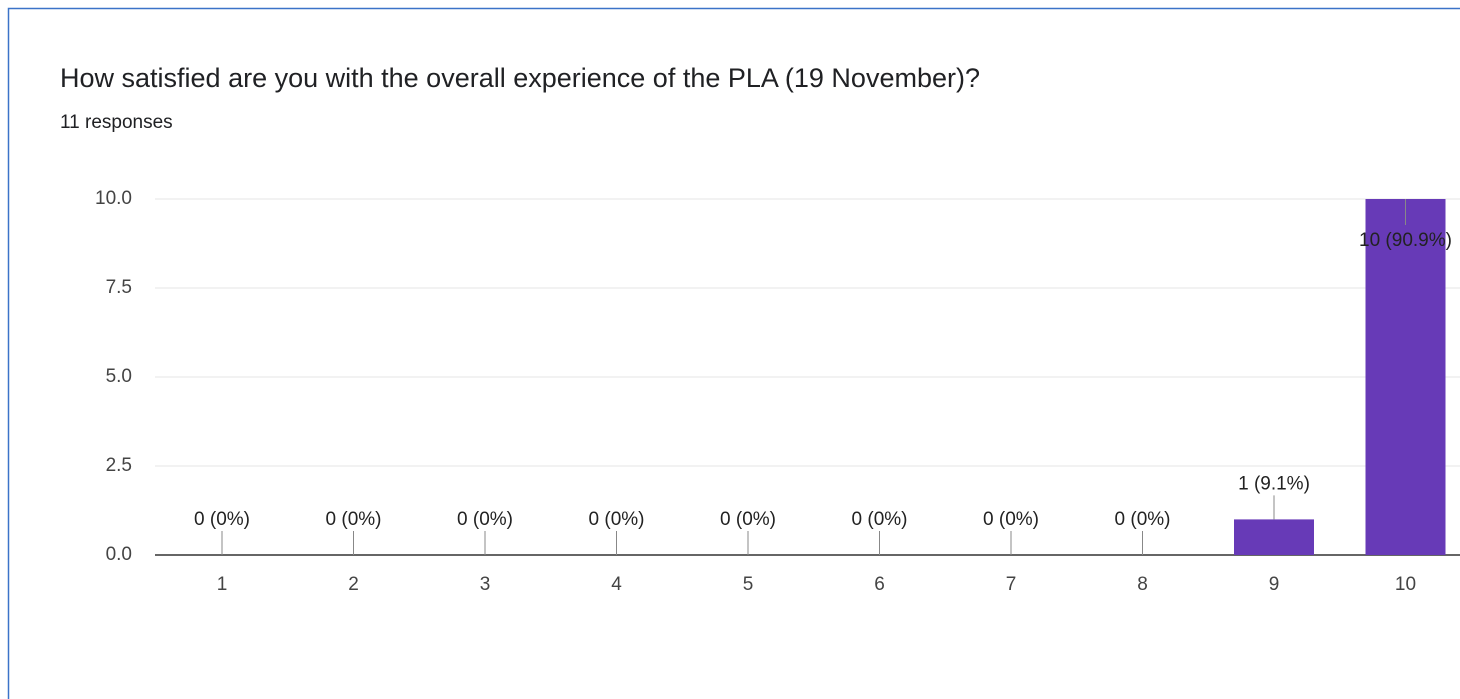  I want to click on y-tick-label: 10.0, so click(113, 198).